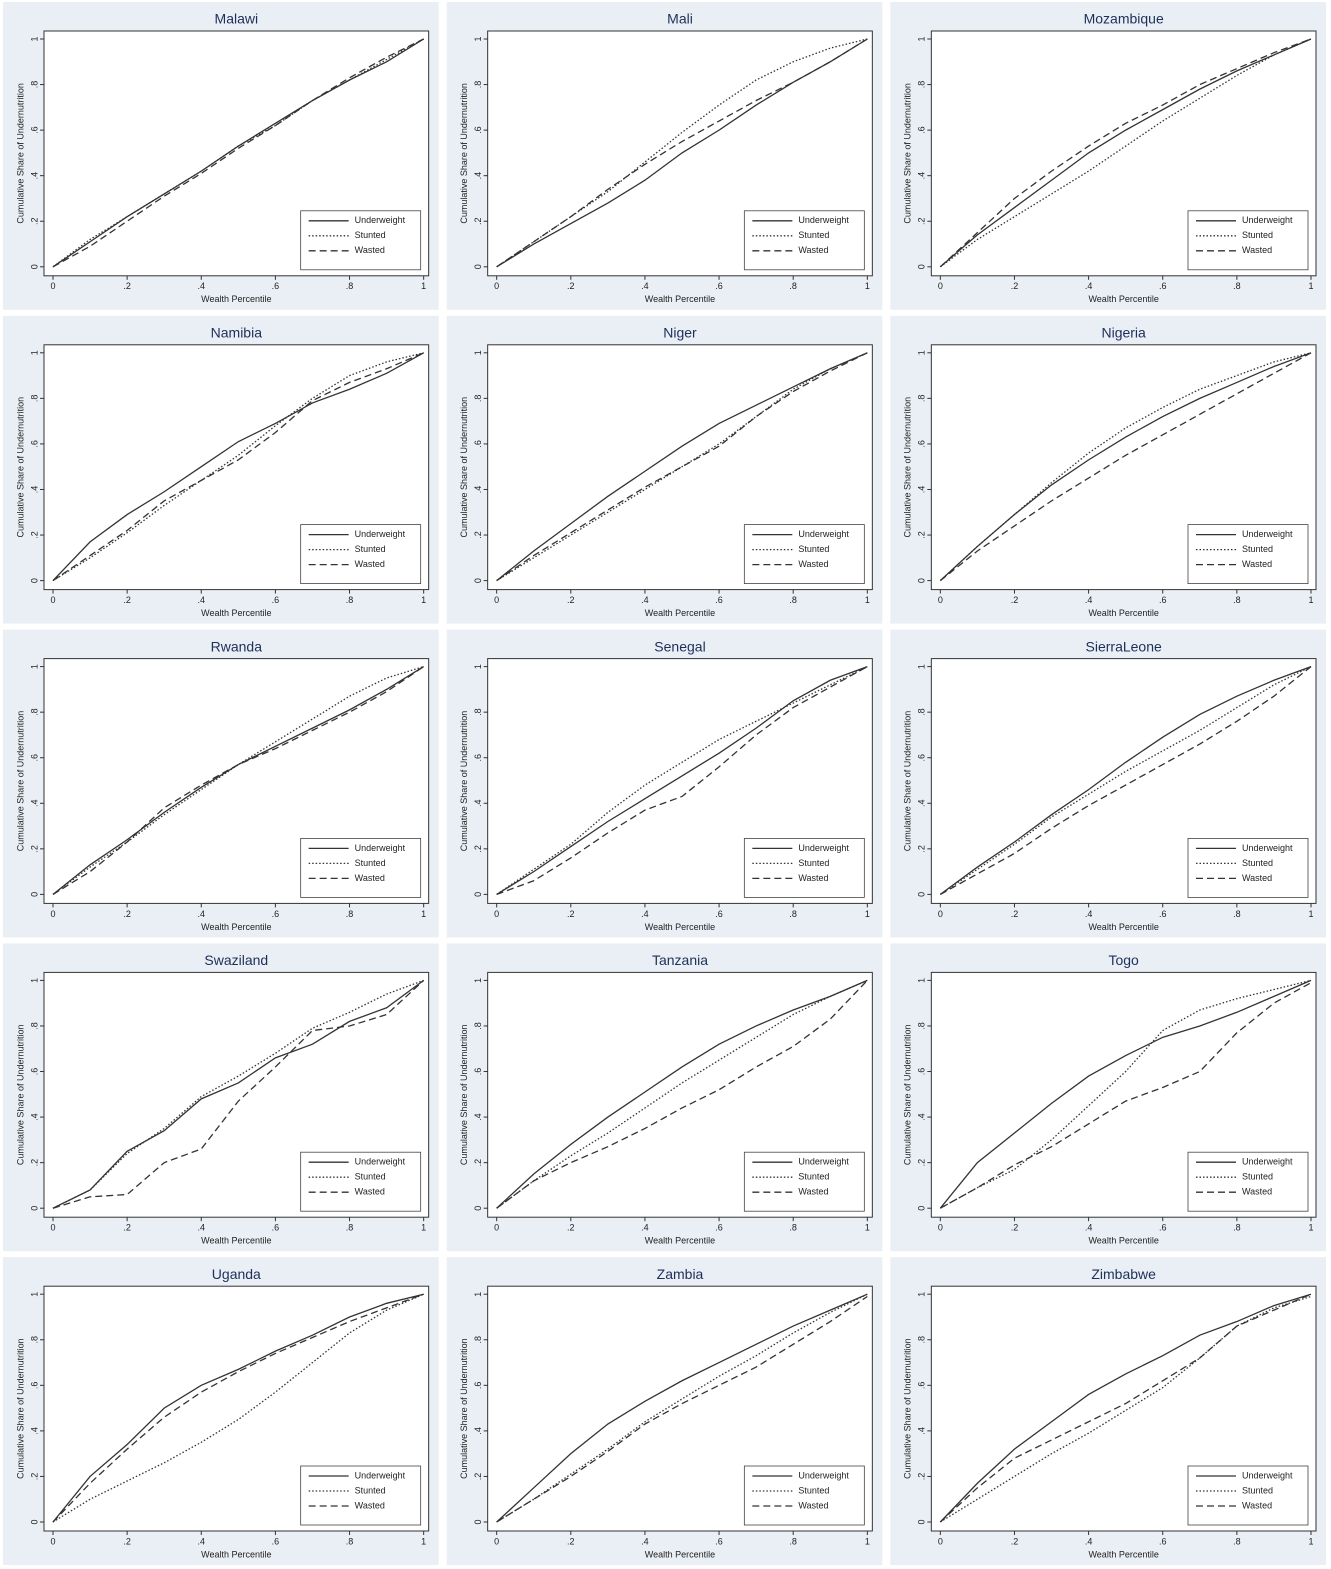  I want to click on chart-title: Niger, so click(680, 333).